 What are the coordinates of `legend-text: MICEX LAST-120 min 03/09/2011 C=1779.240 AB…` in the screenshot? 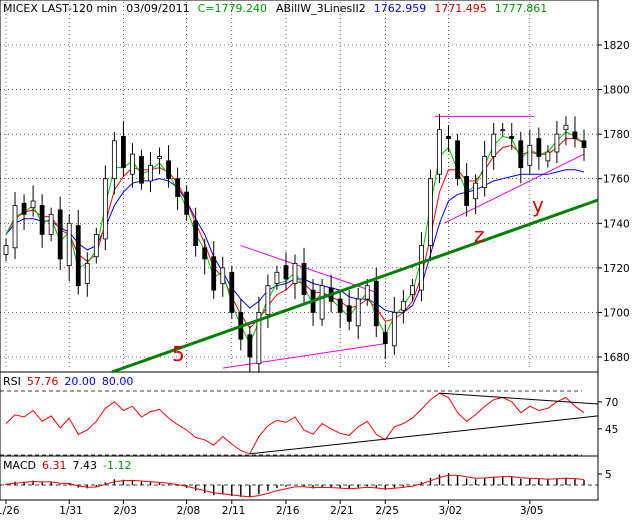 It's located at (275, 8).